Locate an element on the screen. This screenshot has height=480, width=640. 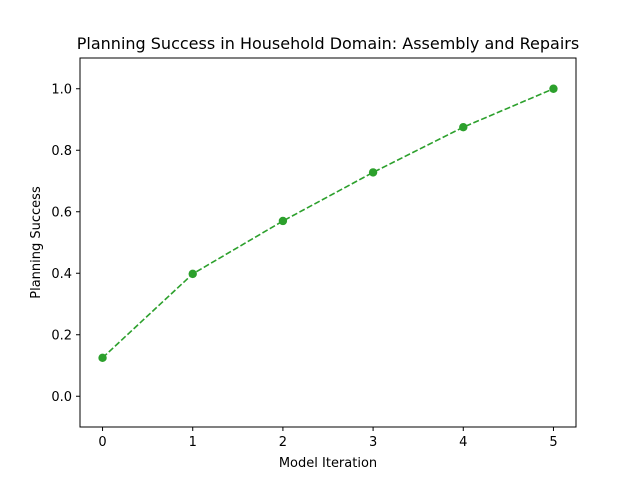
x-axis: 0 1 2 3 4 5 is located at coordinates (328, 438).